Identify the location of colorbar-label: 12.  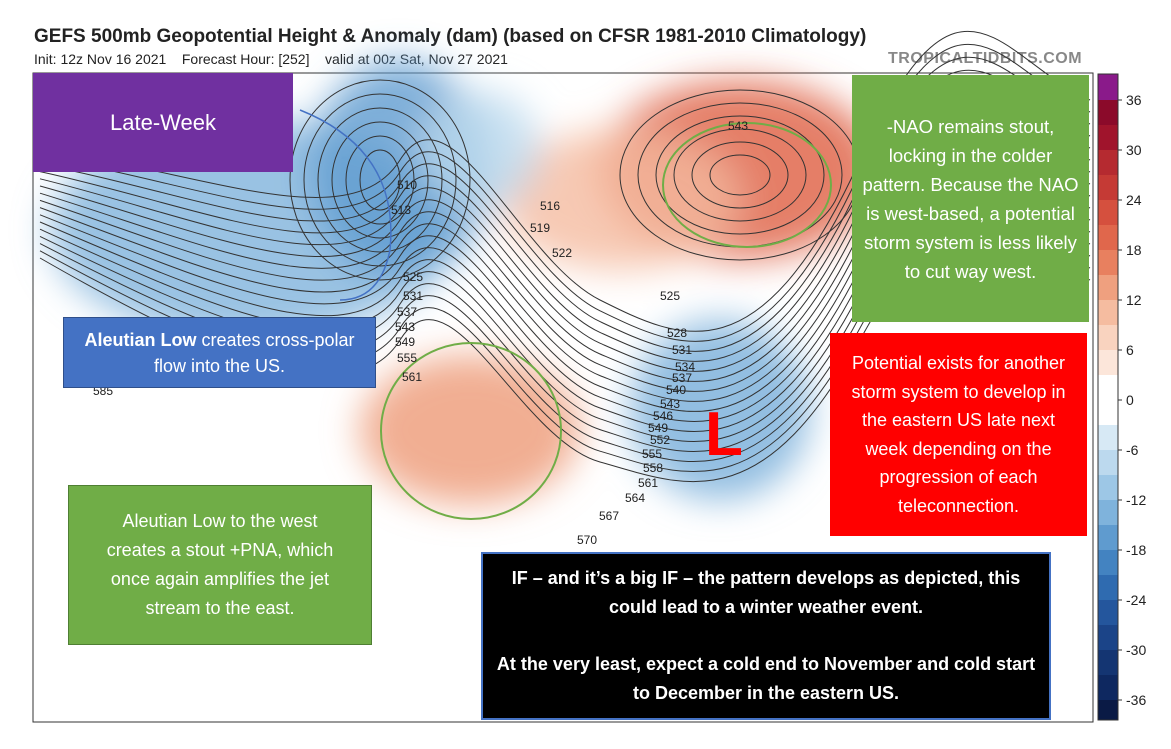
(1134, 300).